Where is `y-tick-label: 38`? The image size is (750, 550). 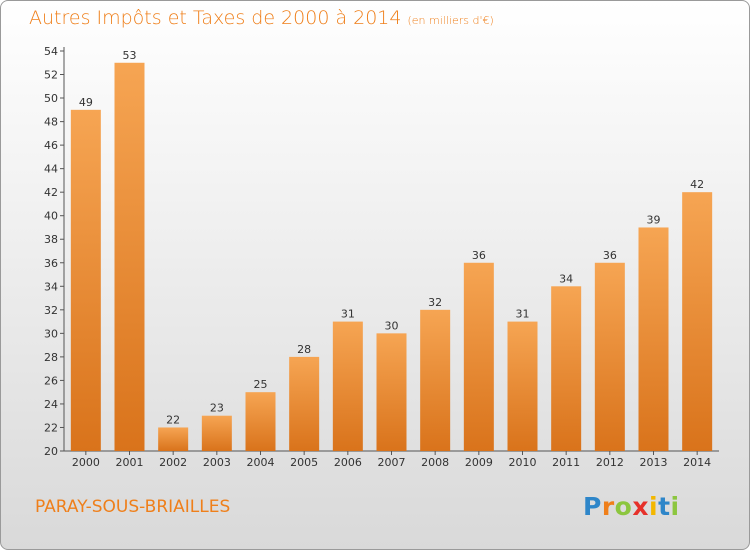
y-tick-label: 38 is located at coordinates (51, 239).